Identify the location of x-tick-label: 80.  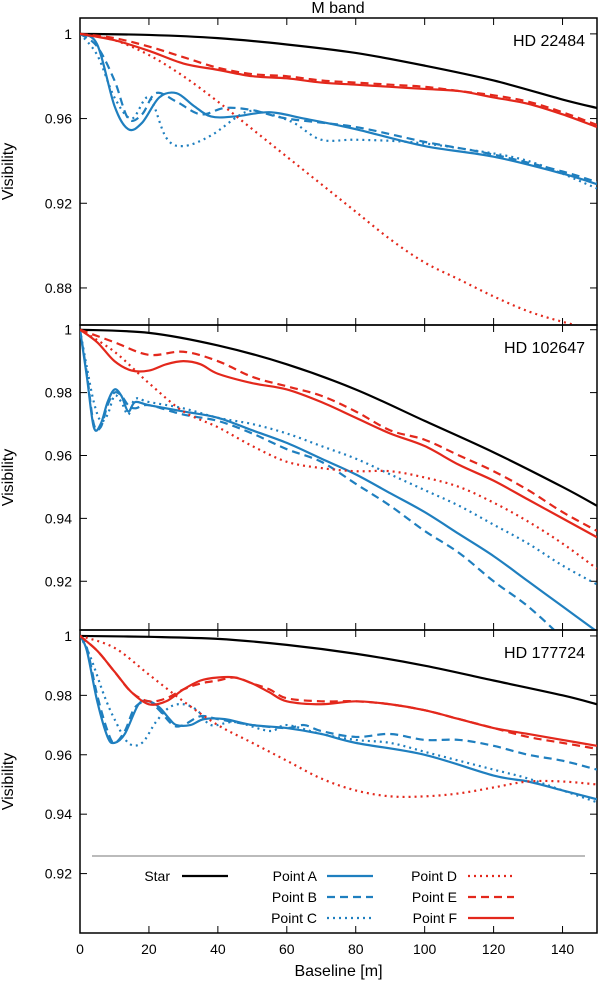
(356, 949).